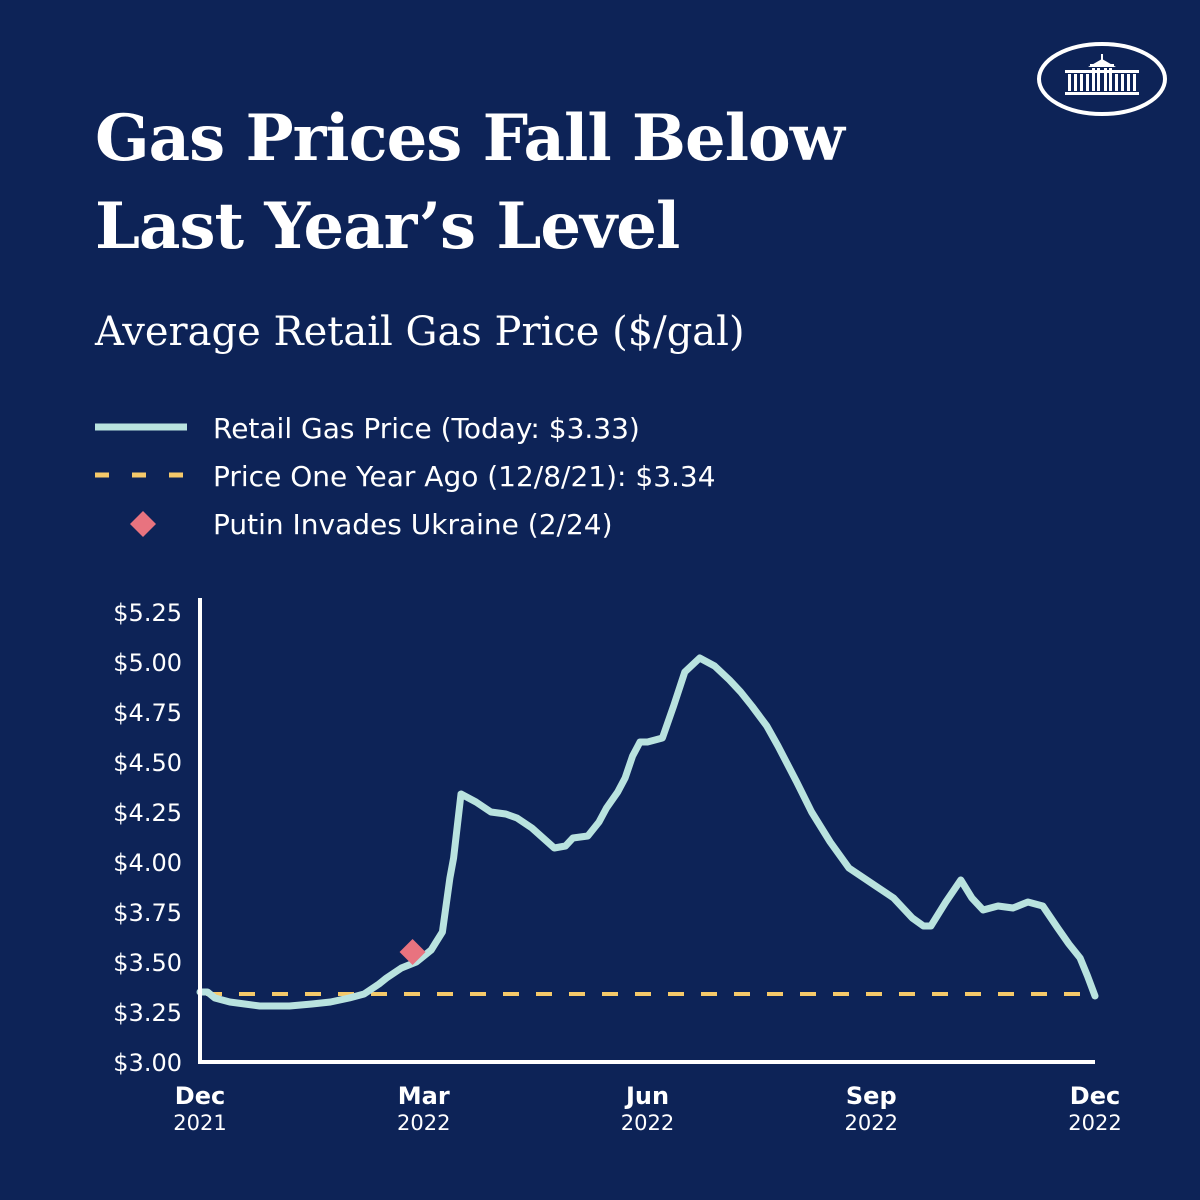 The width and height of the screenshot is (1200, 1200). What do you see at coordinates (147, 963) in the screenshot?
I see `y-tick-label: $3.50` at bounding box center [147, 963].